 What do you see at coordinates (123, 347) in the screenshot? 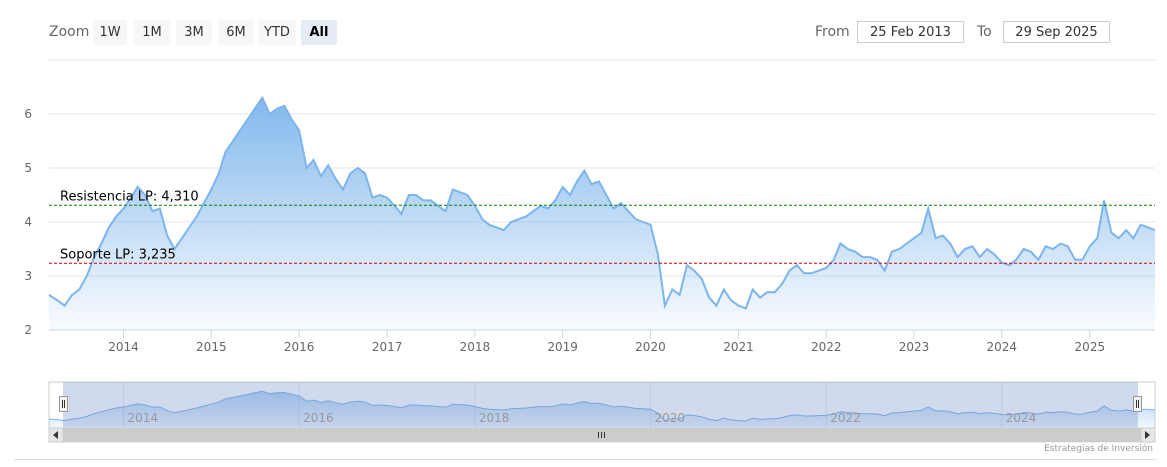
I see `x-tick-label: 2014` at bounding box center [123, 347].